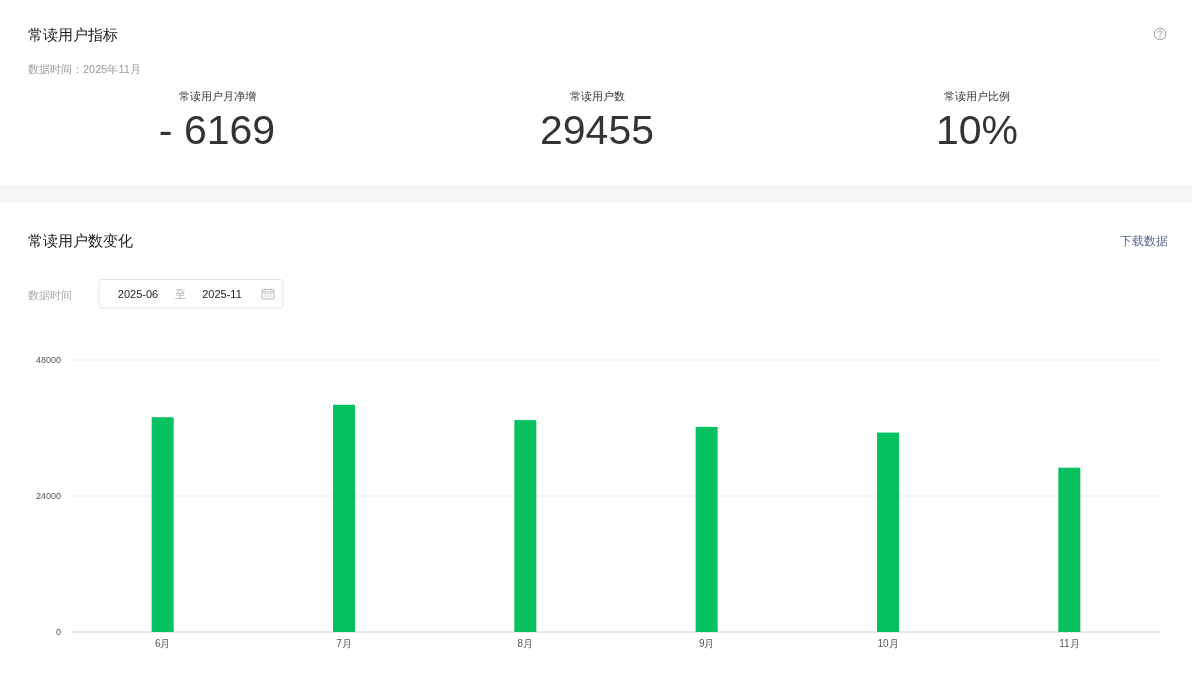 This screenshot has width=1192, height=690. I want to click on text: 29455, so click(597, 130).